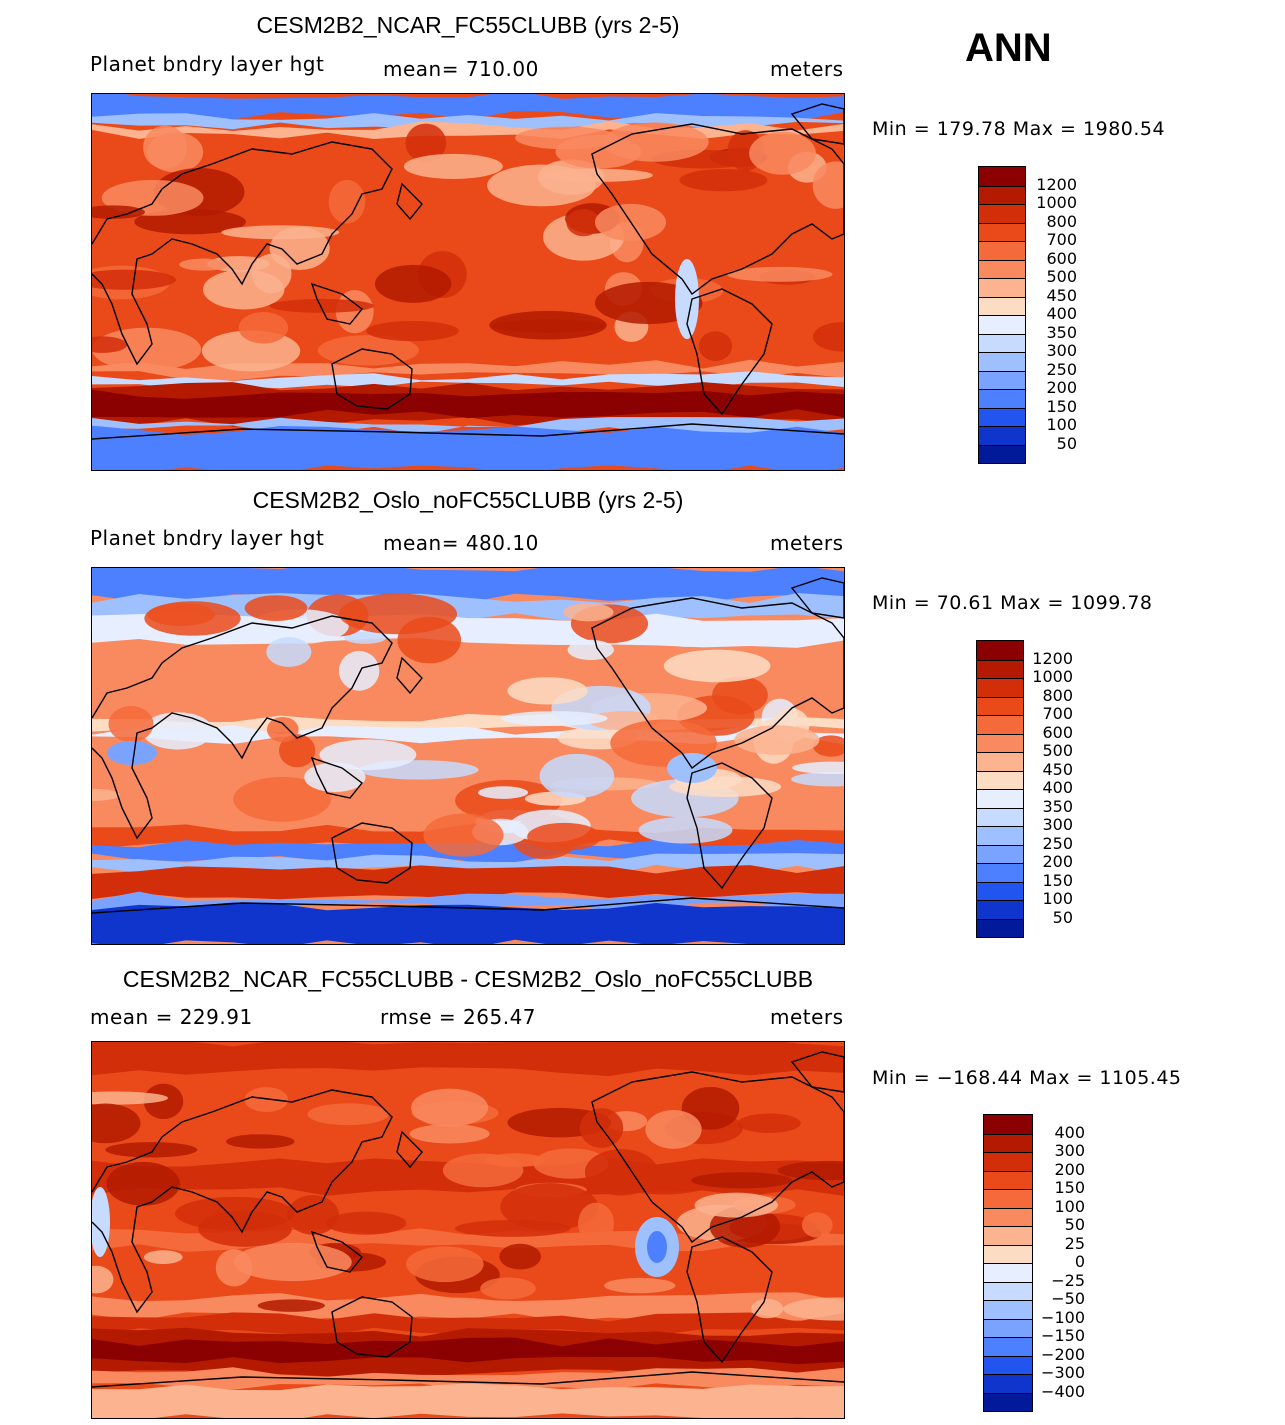 The width and height of the screenshot is (1285, 1425). Describe the element at coordinates (171, 1017) in the screenshot. I see `panel3-mean: mean = 229.91` at that location.